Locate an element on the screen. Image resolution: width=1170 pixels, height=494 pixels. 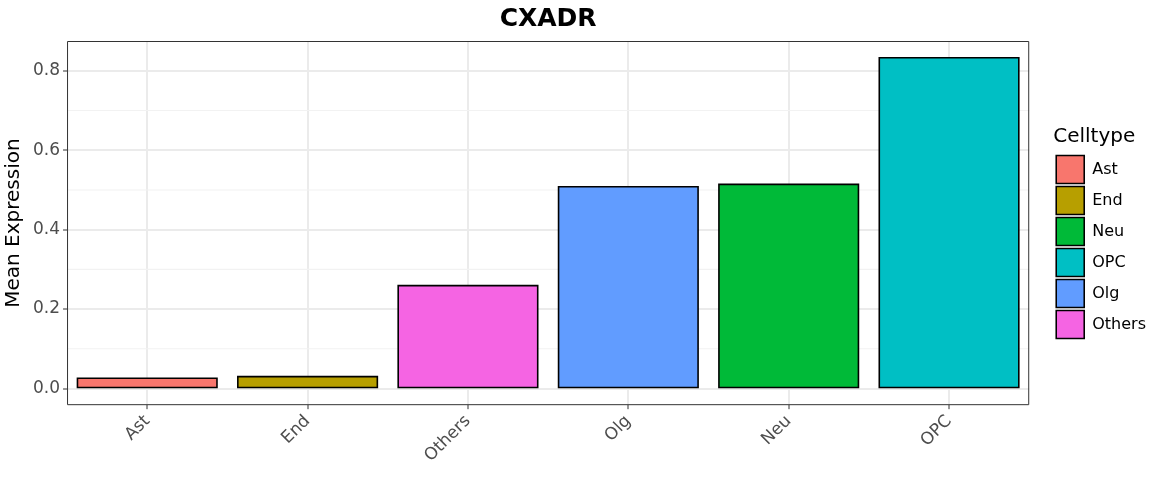
legend-title: Celltype is located at coordinates (1094, 134).